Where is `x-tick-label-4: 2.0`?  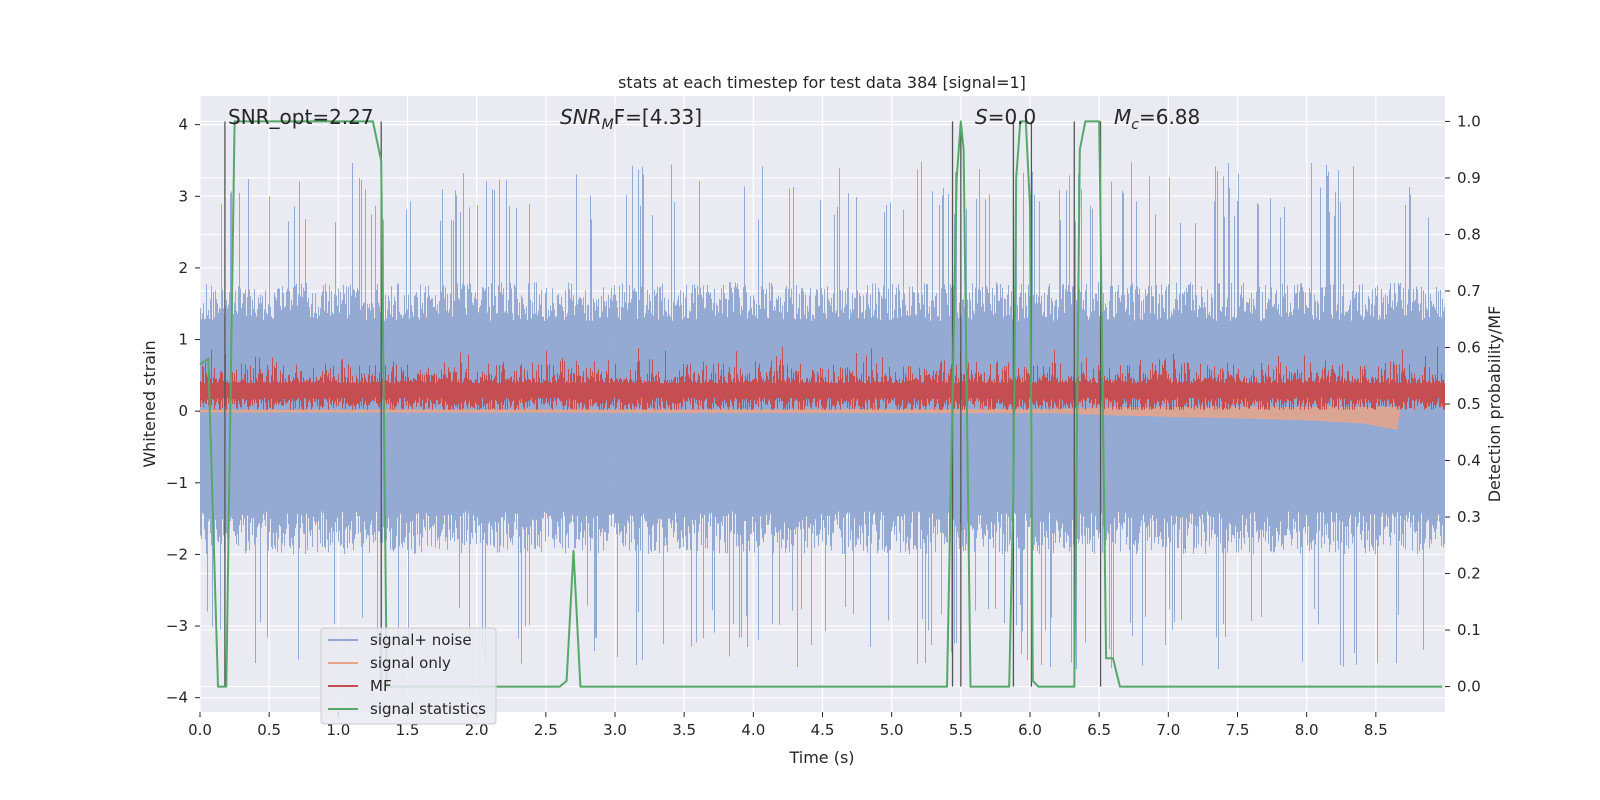 x-tick-label-4: 2.0 is located at coordinates (477, 730).